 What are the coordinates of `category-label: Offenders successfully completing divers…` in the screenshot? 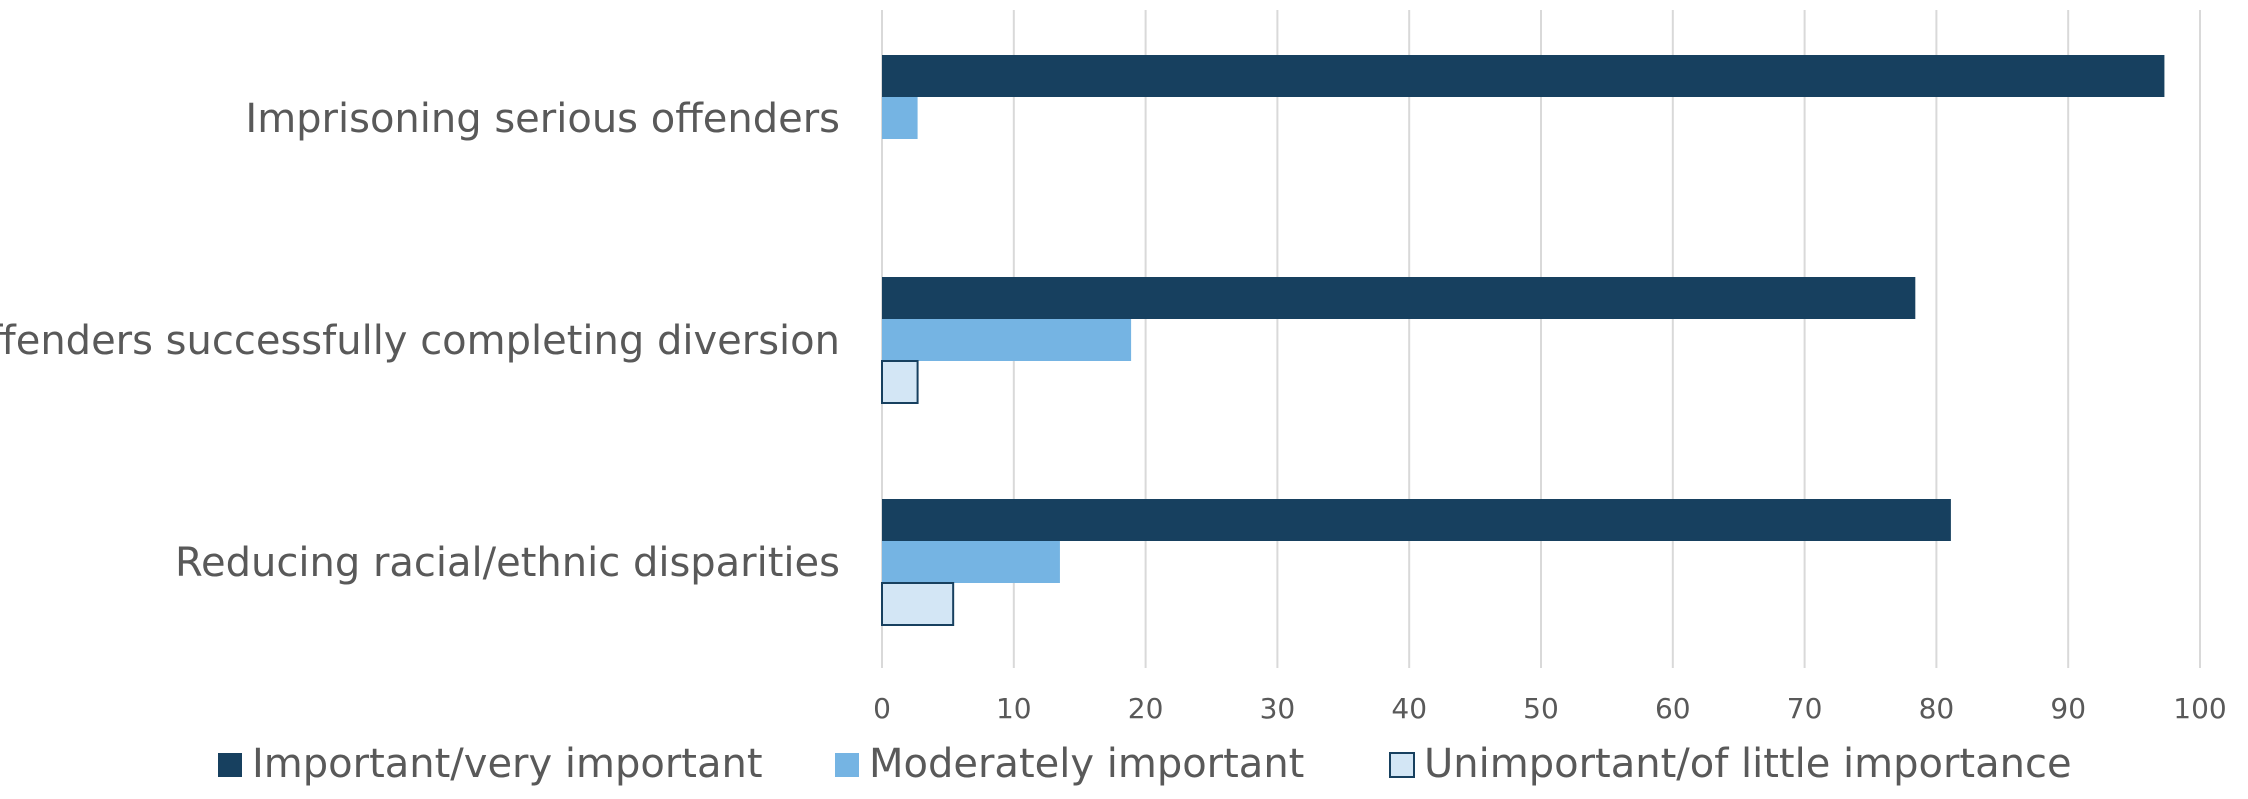 It's located at (420, 341).